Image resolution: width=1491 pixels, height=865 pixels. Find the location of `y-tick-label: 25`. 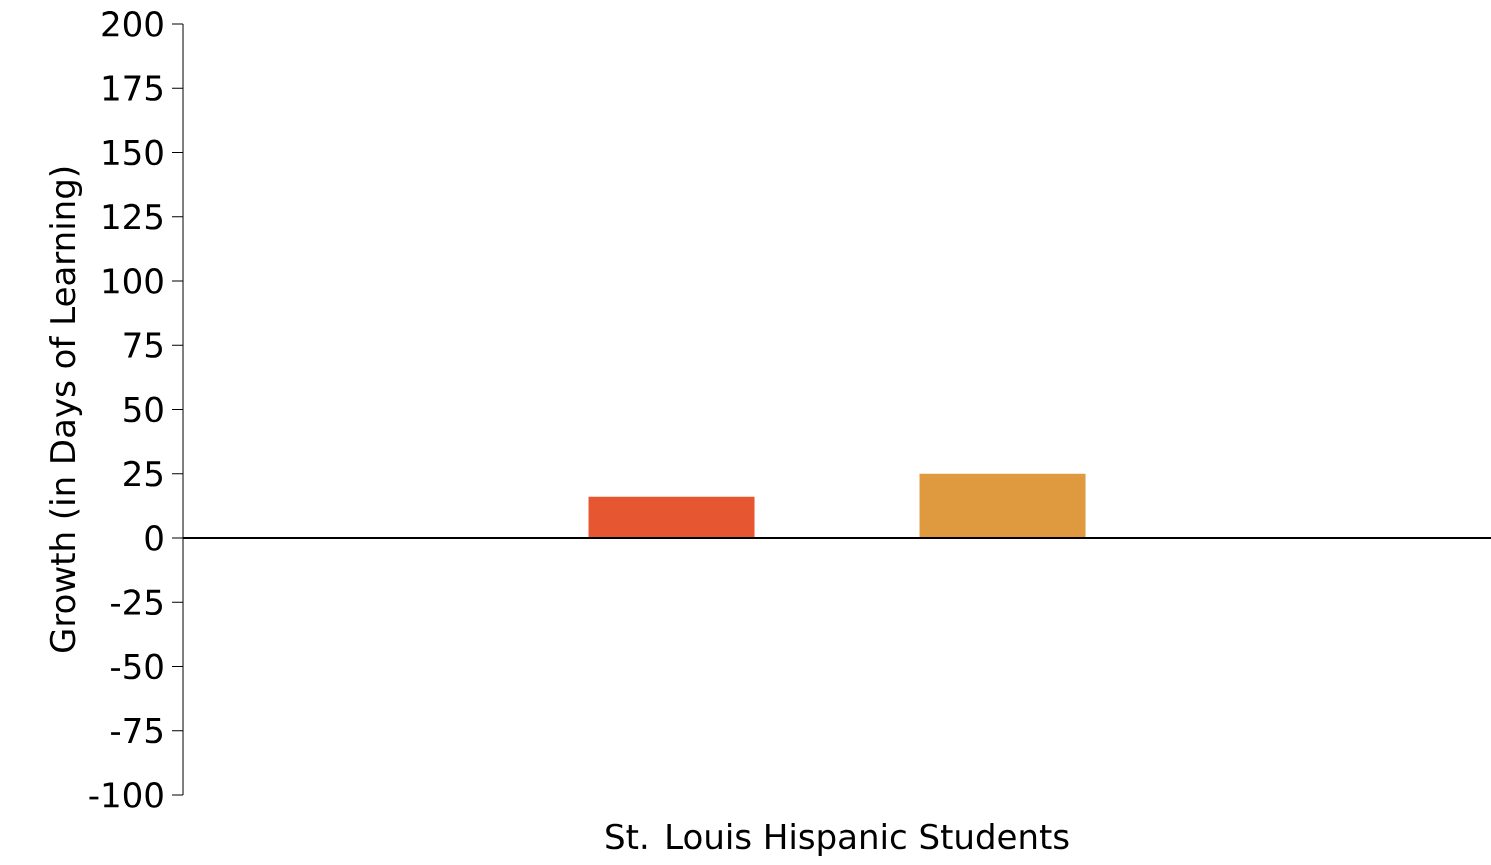

y-tick-label: 25 is located at coordinates (143, 473).